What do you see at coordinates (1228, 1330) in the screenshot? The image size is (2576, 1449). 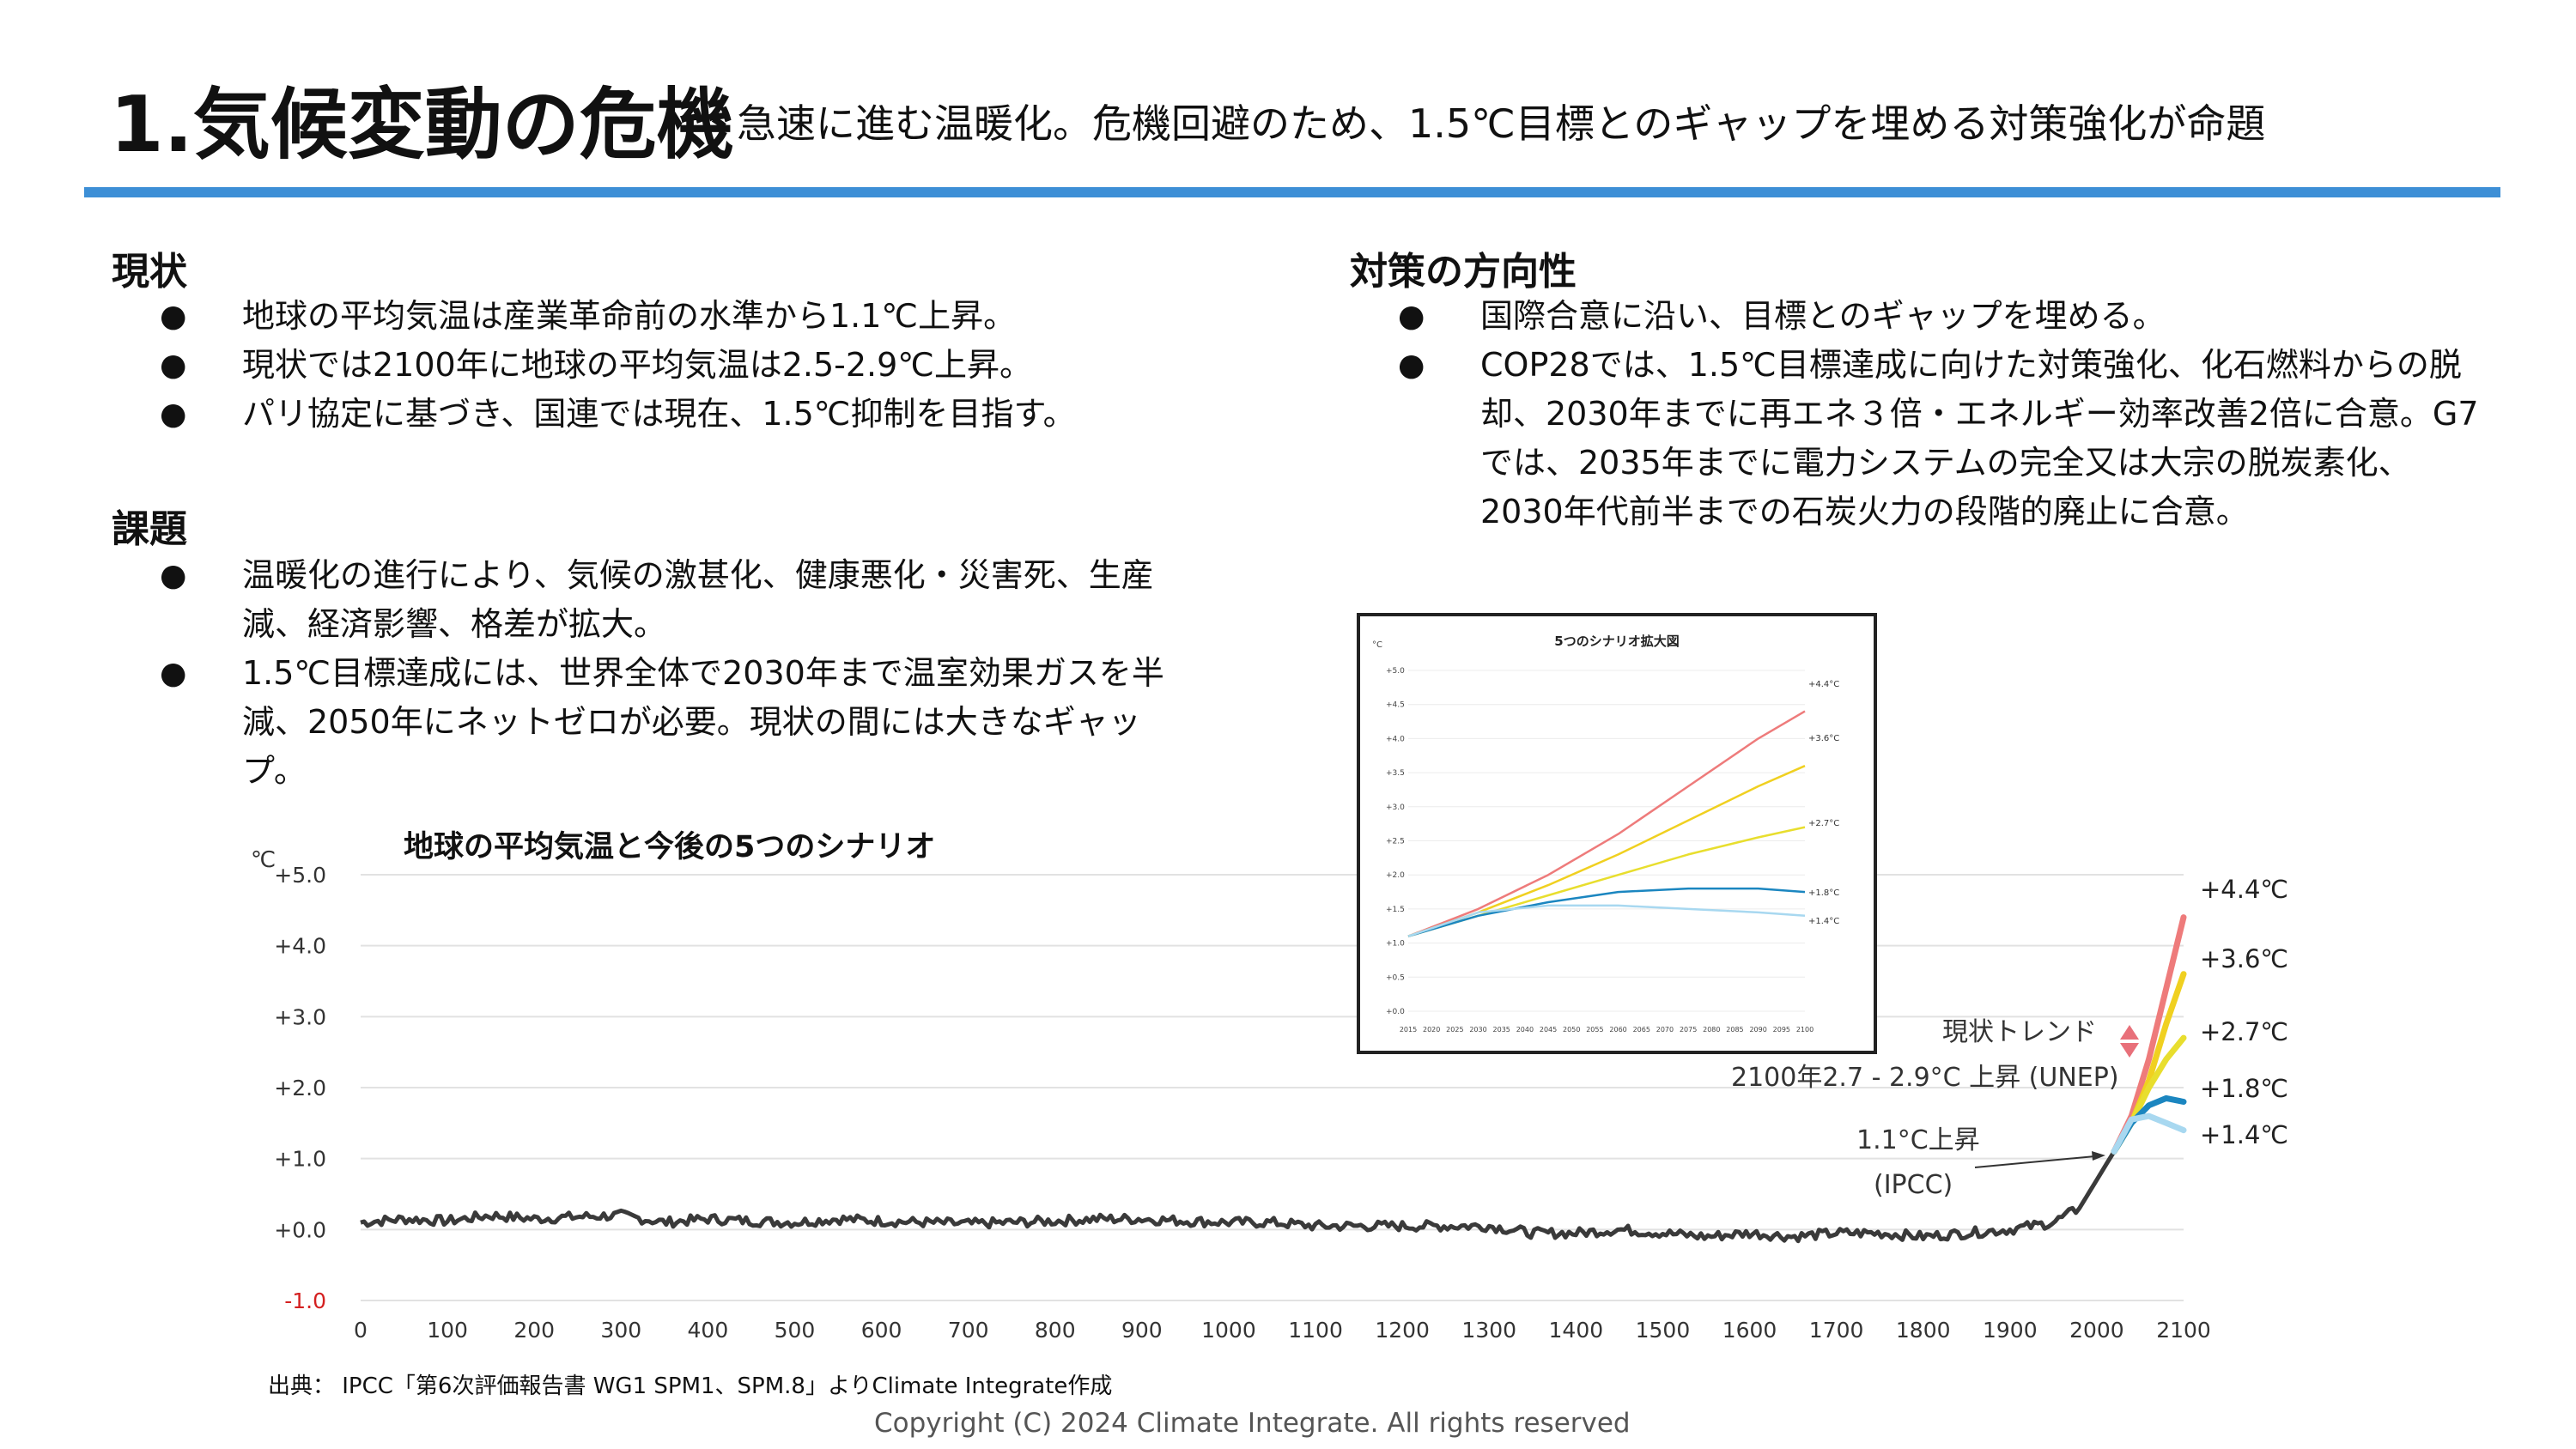 I see `x-tick-label: 1000` at bounding box center [1228, 1330].